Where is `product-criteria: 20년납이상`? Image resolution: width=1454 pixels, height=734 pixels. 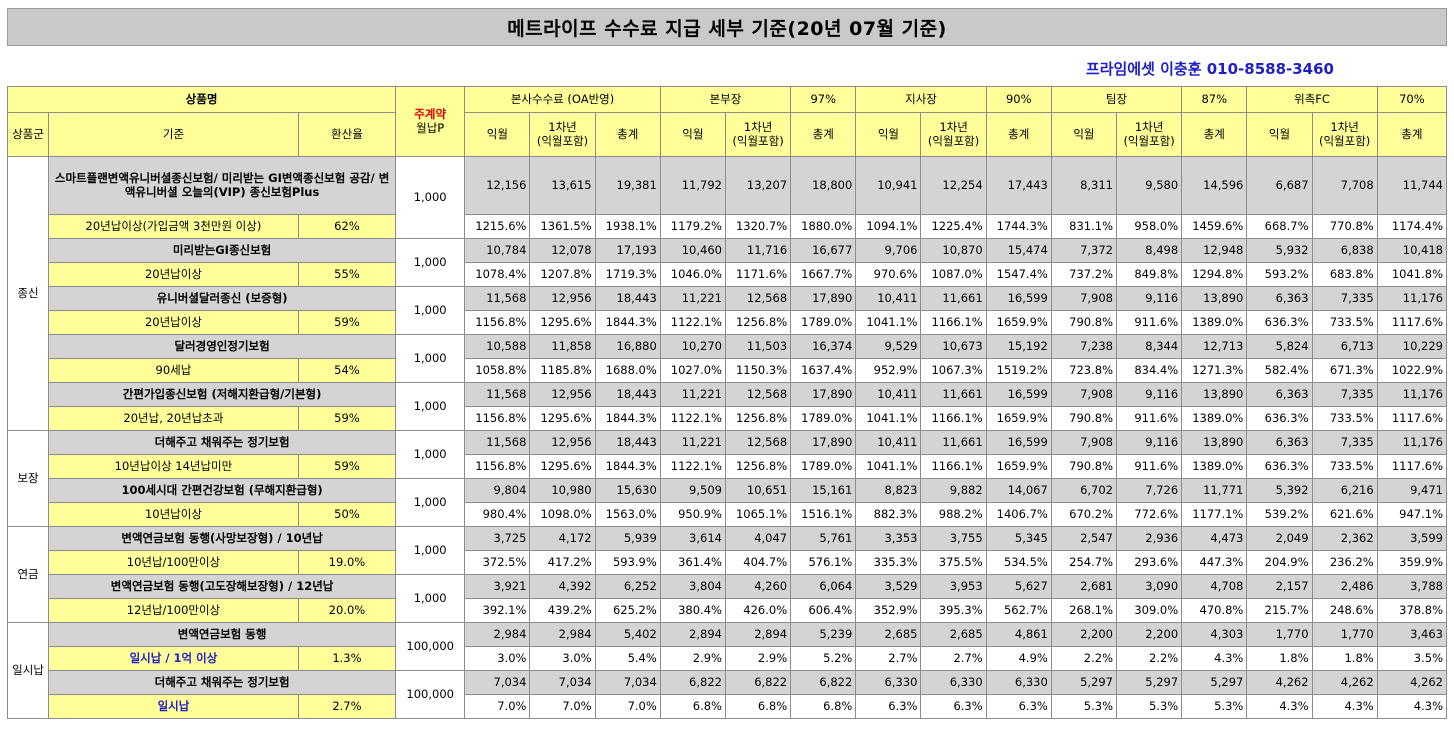 product-criteria: 20년납이상 is located at coordinates (173, 274).